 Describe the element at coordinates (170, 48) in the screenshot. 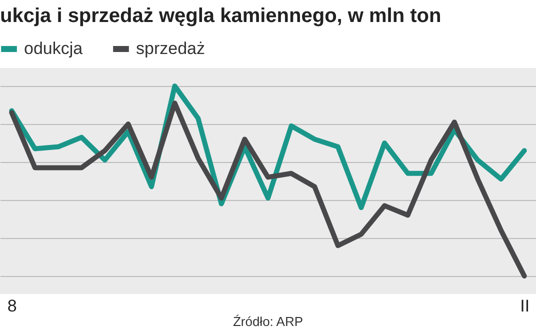

I see `legend-label: sprzedaż` at that location.